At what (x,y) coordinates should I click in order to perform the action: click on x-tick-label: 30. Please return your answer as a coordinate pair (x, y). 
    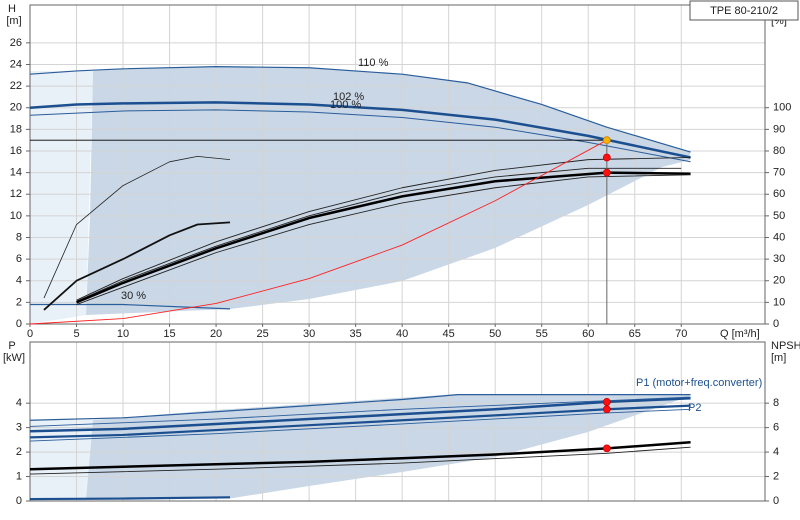
    Looking at the image, I should click on (309, 334).